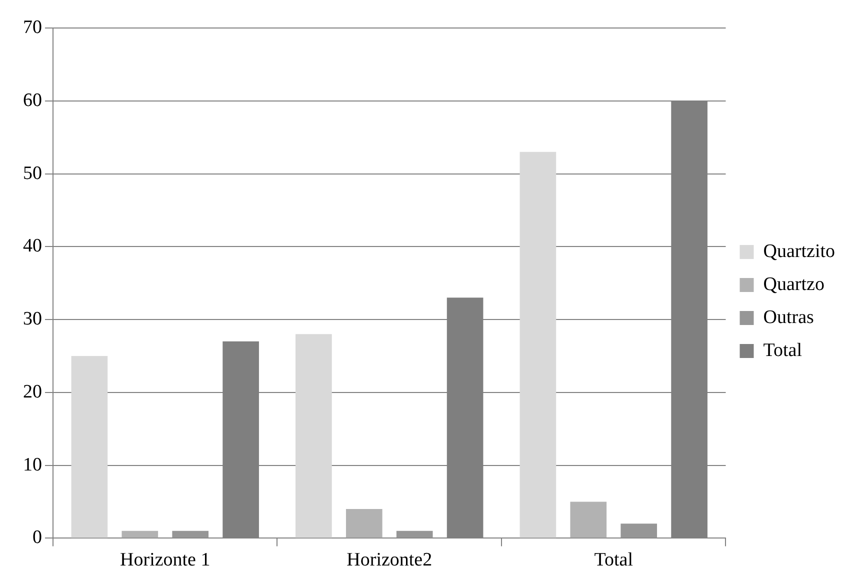 The width and height of the screenshot is (865, 585). Describe the element at coordinates (32, 100) in the screenshot. I see `y-tick-label: 60` at that location.